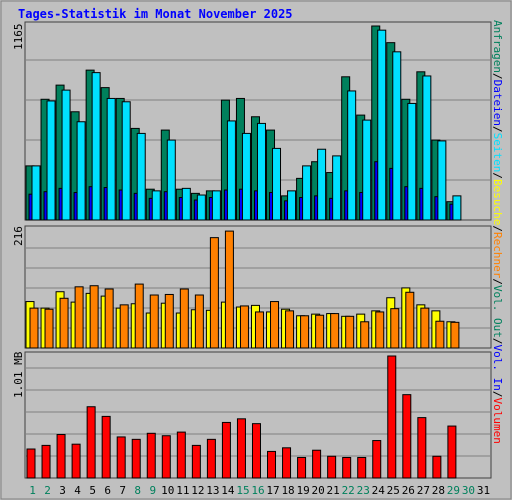 This screenshot has height=500, width=512. What do you see at coordinates (32, 490) in the screenshot?
I see `day-label-1: 1` at bounding box center [32, 490].